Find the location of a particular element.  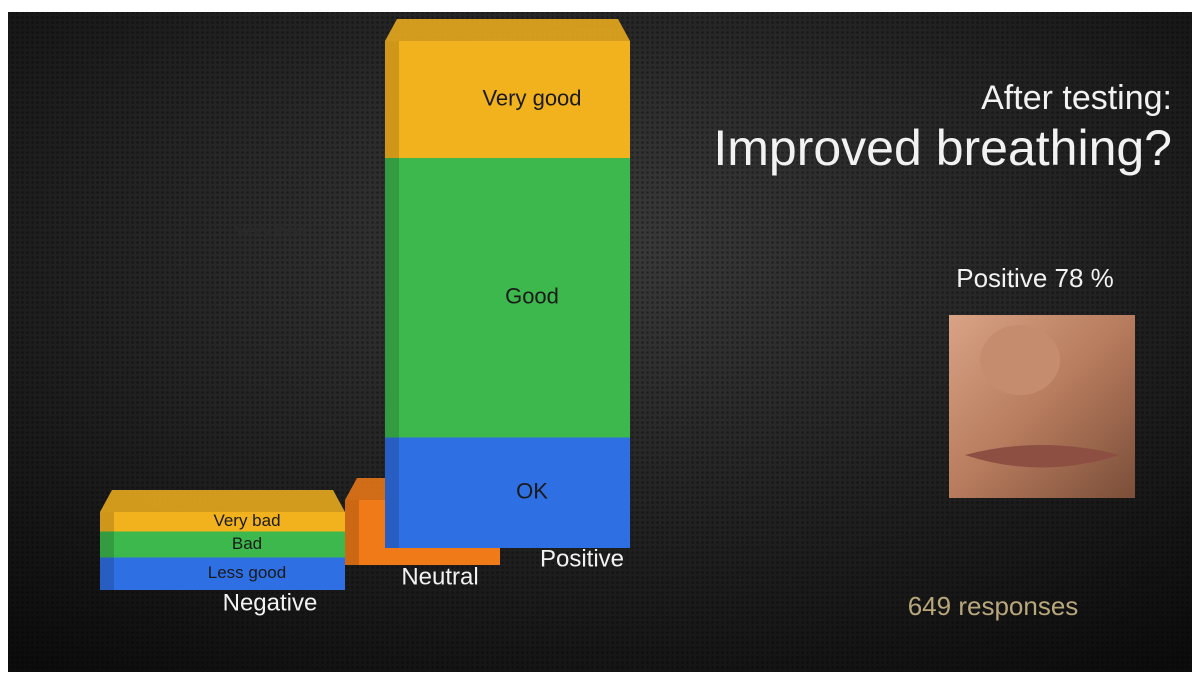

x-tick-label: Neutral is located at coordinates (439, 576).